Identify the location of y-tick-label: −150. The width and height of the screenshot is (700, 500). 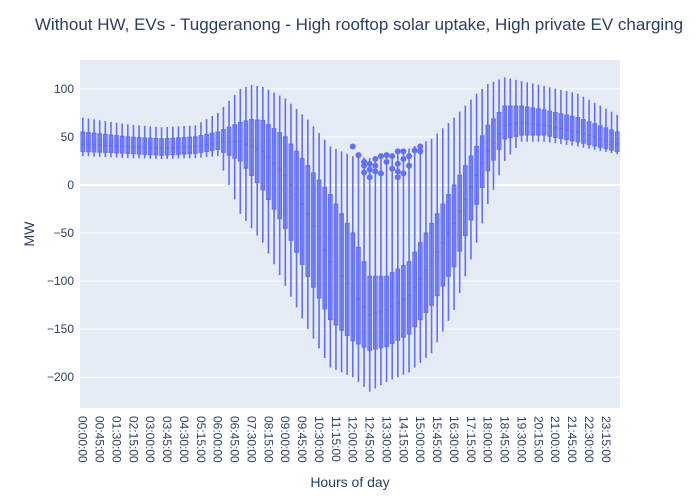
(60, 329).